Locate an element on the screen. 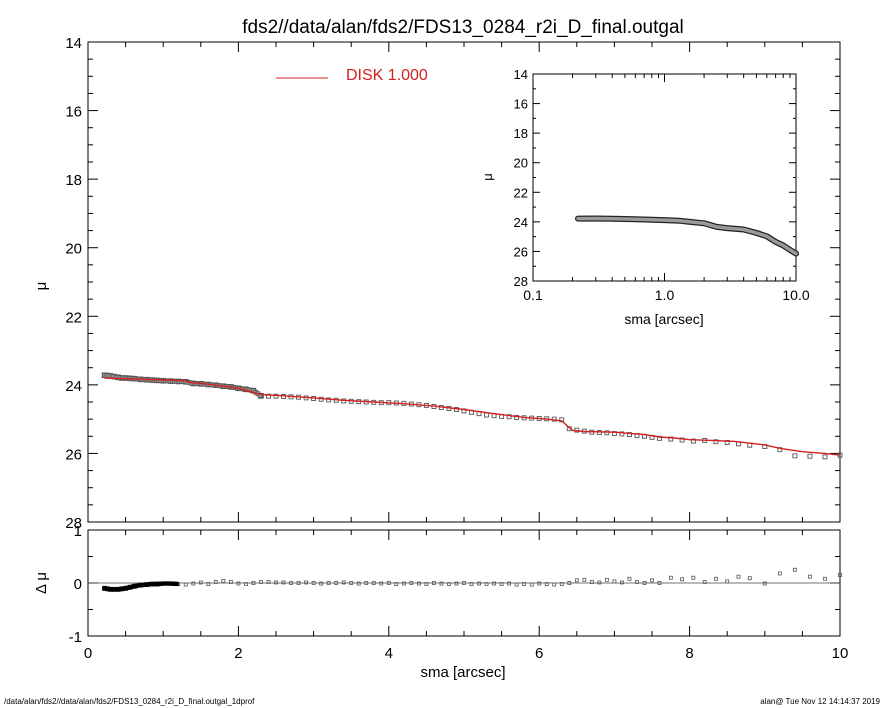  inset-axis-ticks: 14 16 18 20 22 24 26 280.1 1.0 10.0 is located at coordinates (662, 185).